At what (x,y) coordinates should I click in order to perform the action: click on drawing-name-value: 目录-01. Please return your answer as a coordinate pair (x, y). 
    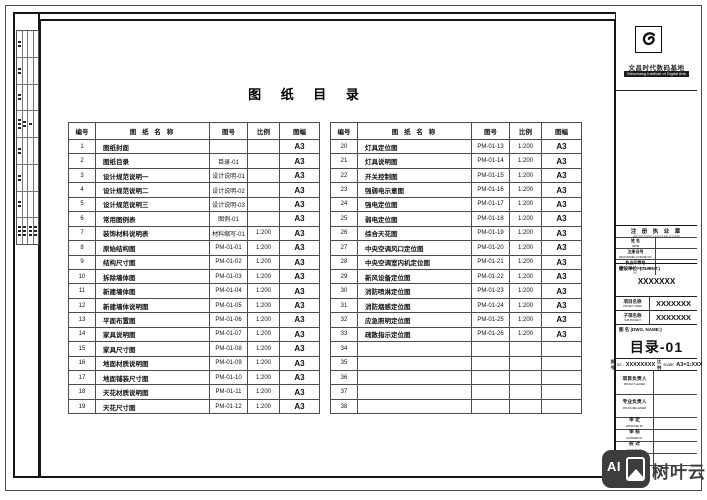
    Looking at the image, I should click on (656, 347).